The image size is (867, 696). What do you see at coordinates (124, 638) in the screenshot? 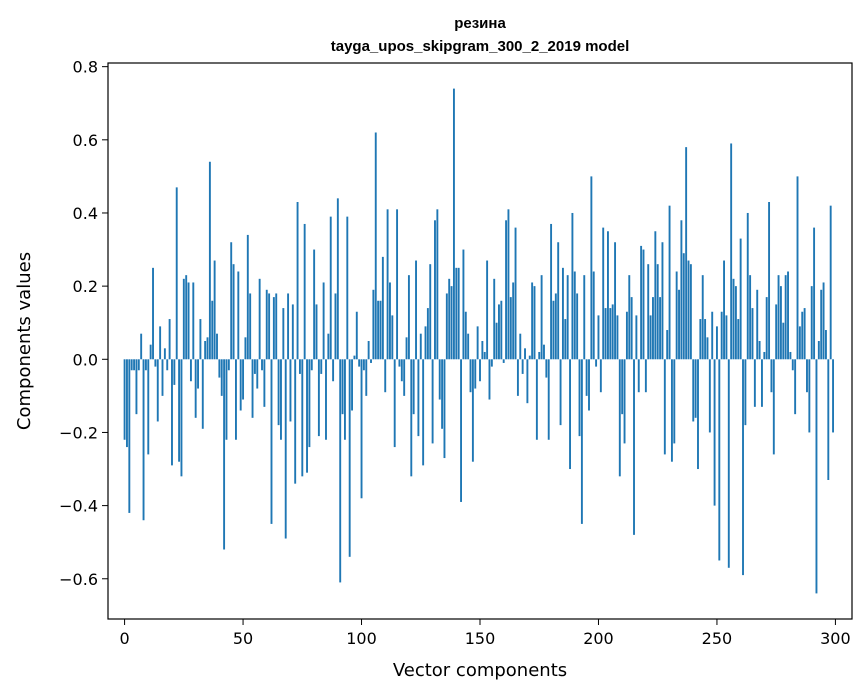
I see `x-tick-label: 0` at bounding box center [124, 638].